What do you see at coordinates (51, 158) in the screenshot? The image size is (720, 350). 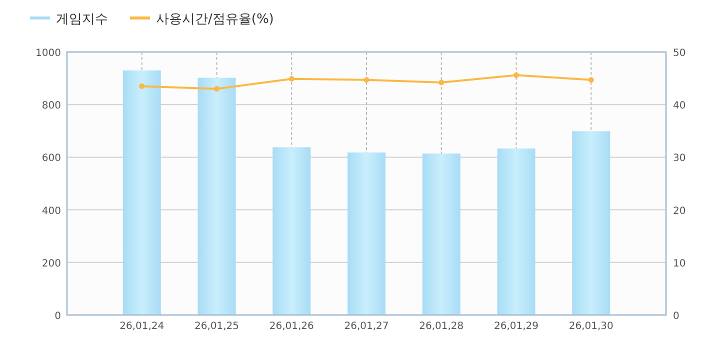 I see `y-tick-label: 600` at bounding box center [51, 158].